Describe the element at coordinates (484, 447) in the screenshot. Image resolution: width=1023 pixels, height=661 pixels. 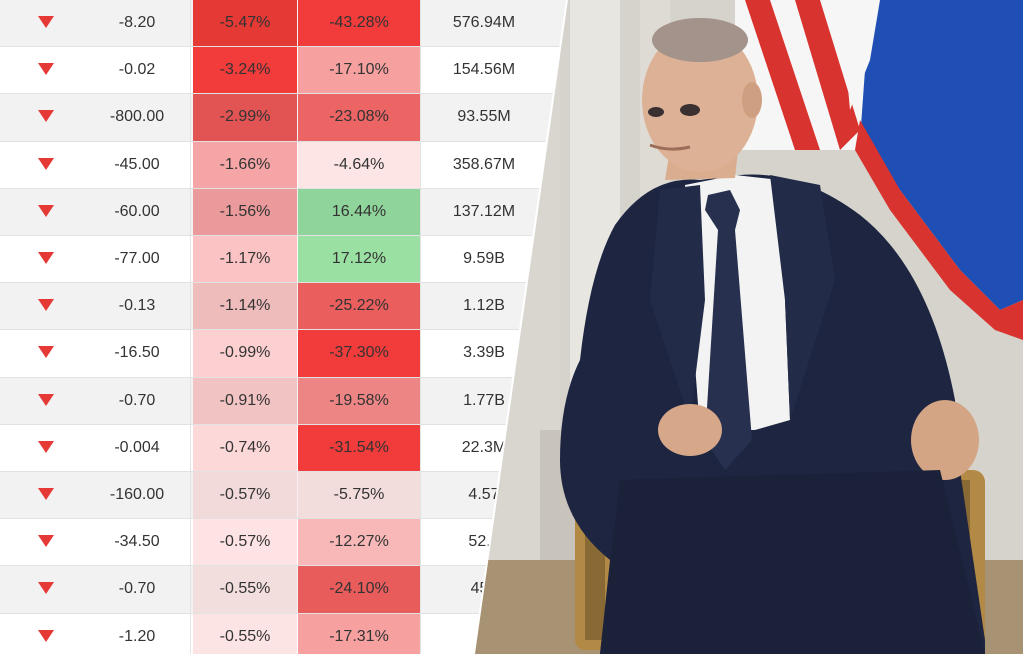
I see `volume-value: 22.3M` at that location.